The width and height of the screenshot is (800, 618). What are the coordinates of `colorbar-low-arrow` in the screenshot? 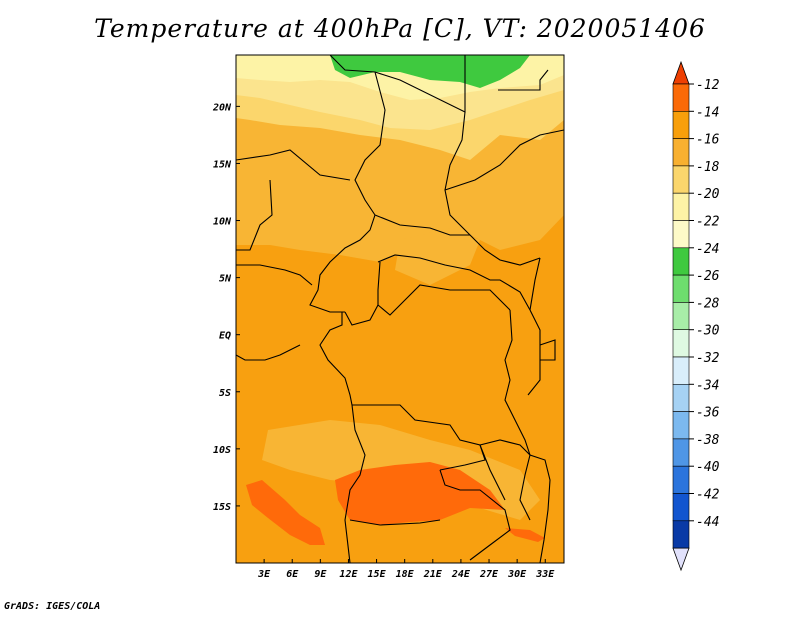 It's located at (681, 559).